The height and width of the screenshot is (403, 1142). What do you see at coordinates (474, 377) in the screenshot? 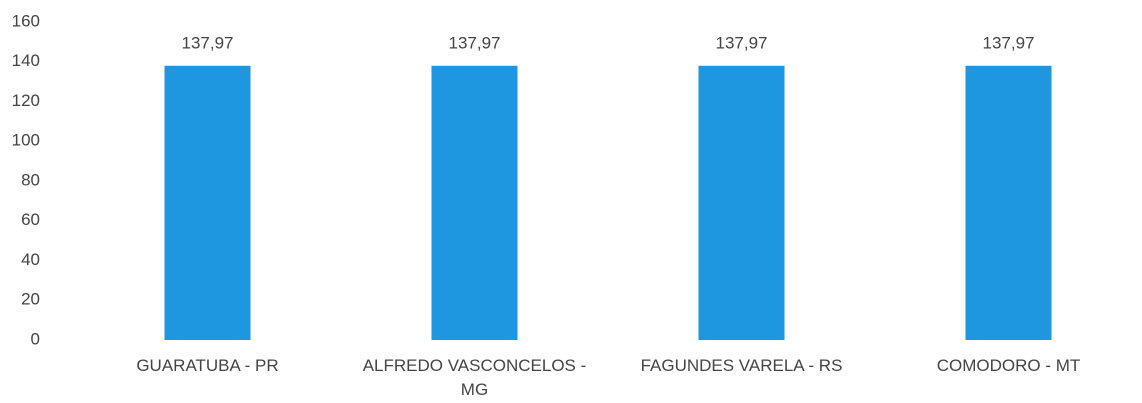
I see `x-tick-label: ALFREDO VASCONCELOS - MG` at bounding box center [474, 377].